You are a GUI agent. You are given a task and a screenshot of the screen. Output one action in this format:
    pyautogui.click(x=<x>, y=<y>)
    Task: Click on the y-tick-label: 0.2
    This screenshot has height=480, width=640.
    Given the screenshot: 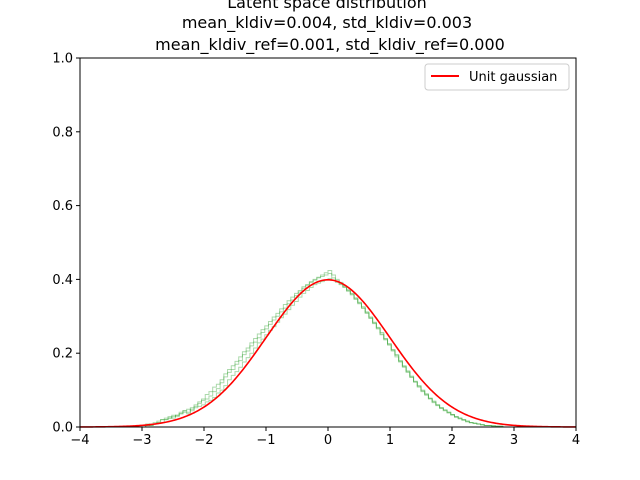 What is the action you would take?
    pyautogui.click(x=62, y=354)
    